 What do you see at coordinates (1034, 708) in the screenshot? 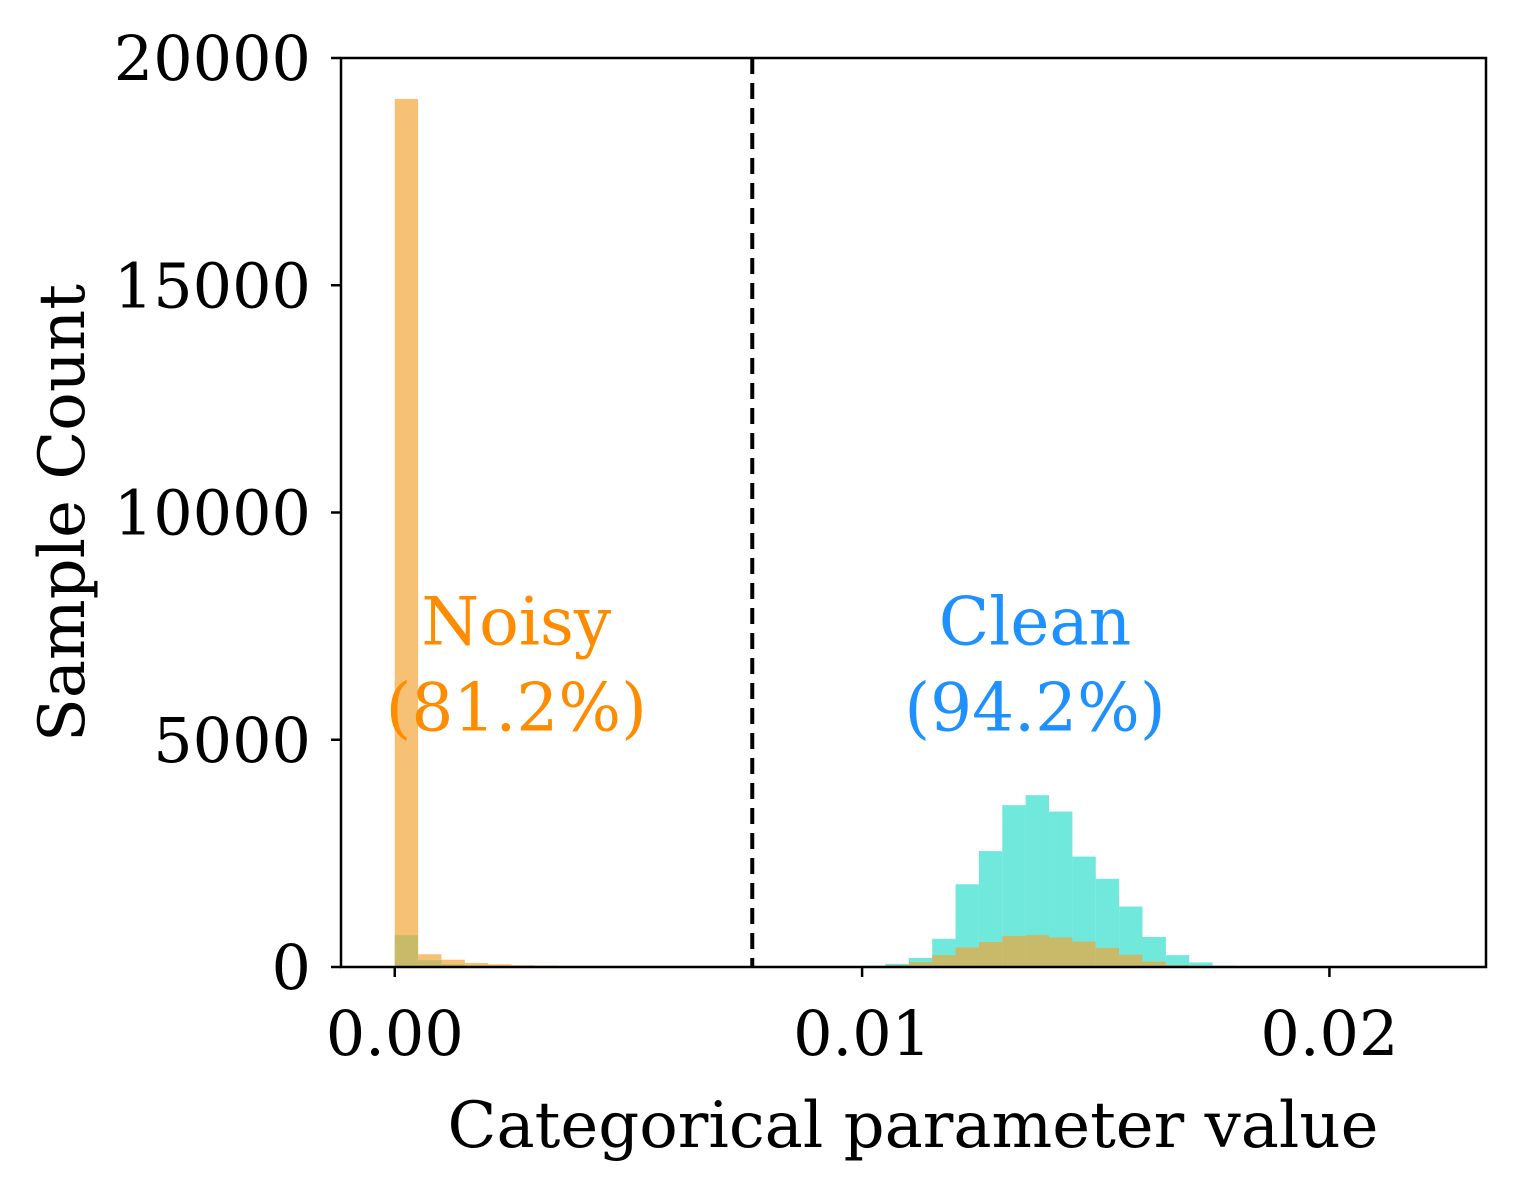
I see `annotation-percent: (94.2%)` at bounding box center [1034, 708].